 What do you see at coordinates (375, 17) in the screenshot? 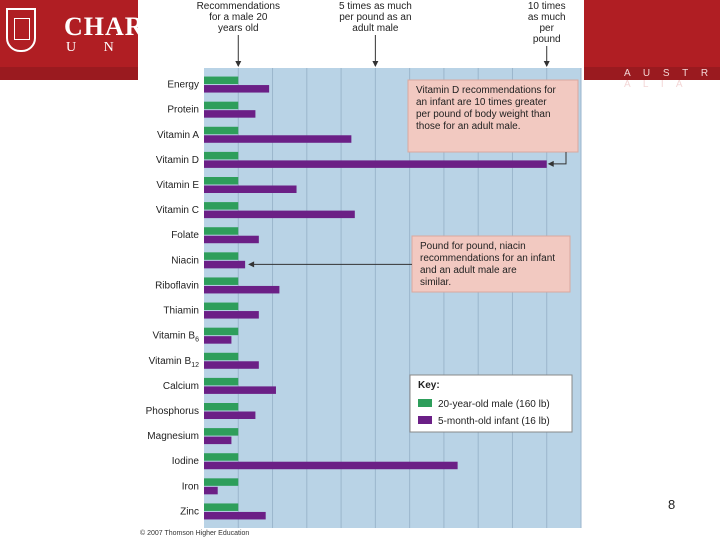
I see `top-annotation: 5 times as much per pound as an adult male` at bounding box center [375, 17].